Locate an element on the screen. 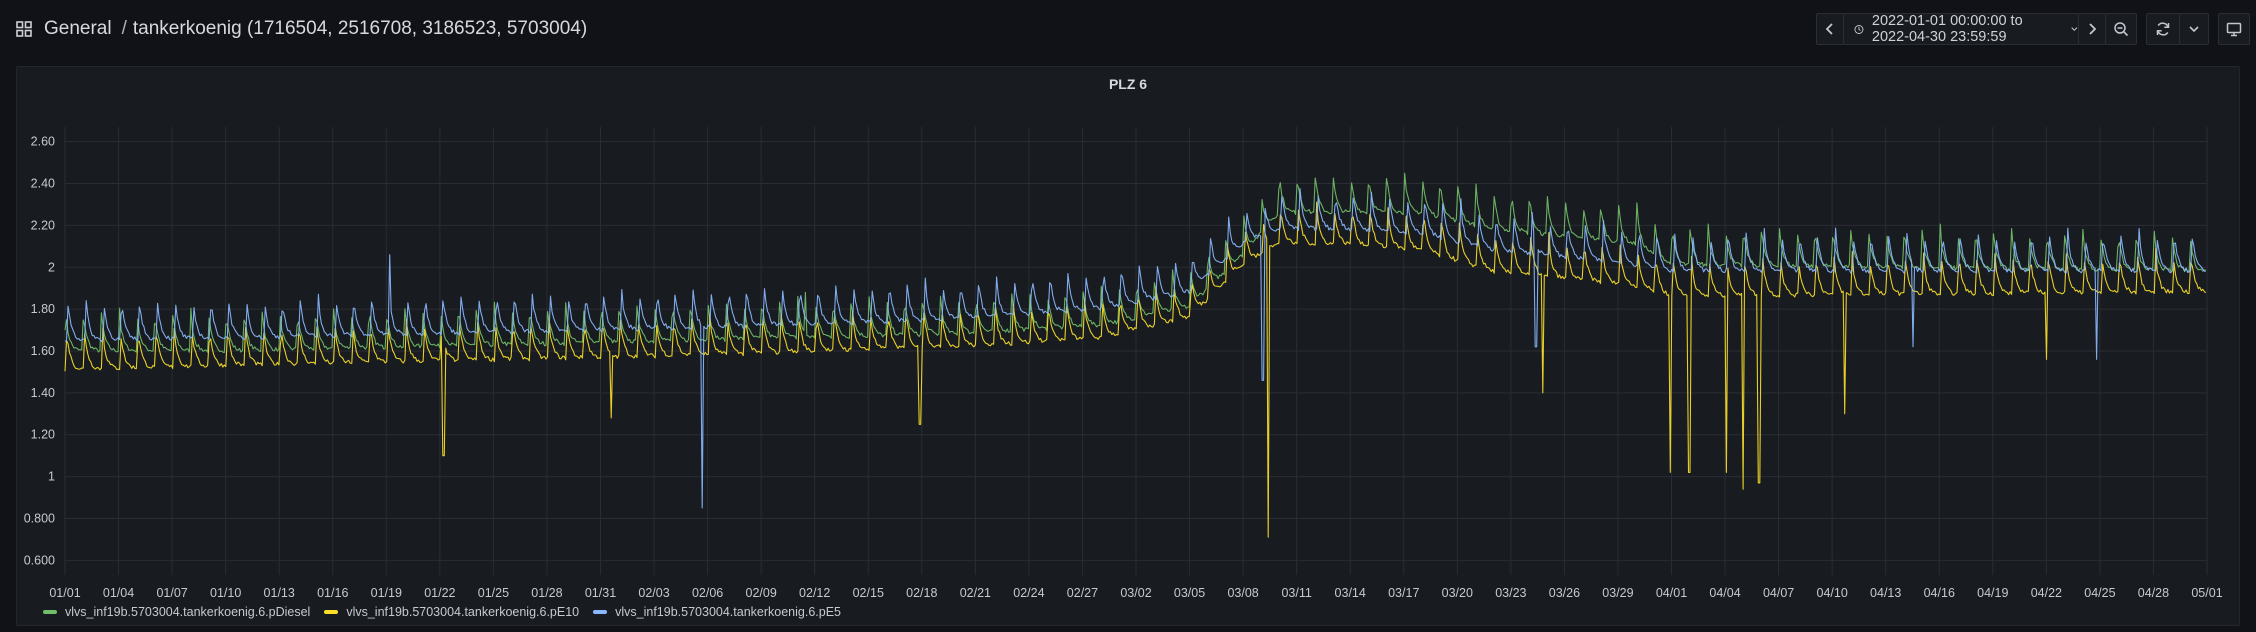 The image size is (2256, 632). time-back-button is located at coordinates (1830, 29).